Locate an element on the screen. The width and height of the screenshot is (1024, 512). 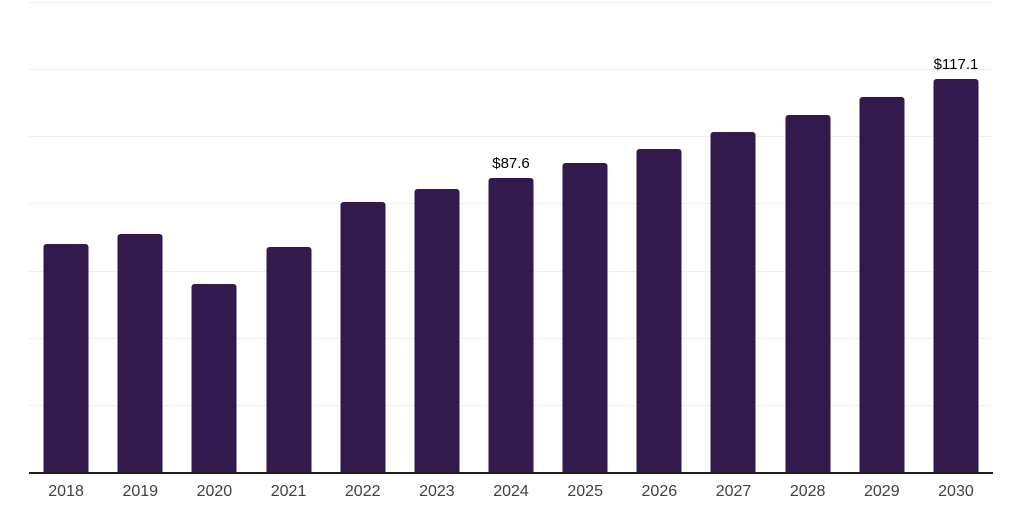
bar-2020 is located at coordinates (214, 377).